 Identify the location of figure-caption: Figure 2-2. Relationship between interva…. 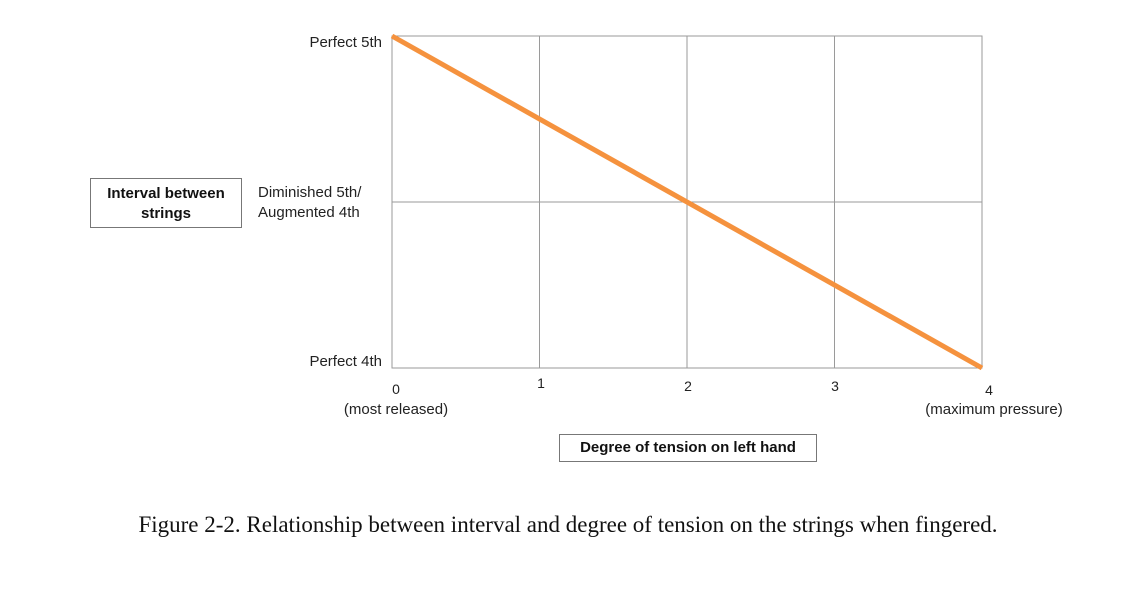
(568, 524).